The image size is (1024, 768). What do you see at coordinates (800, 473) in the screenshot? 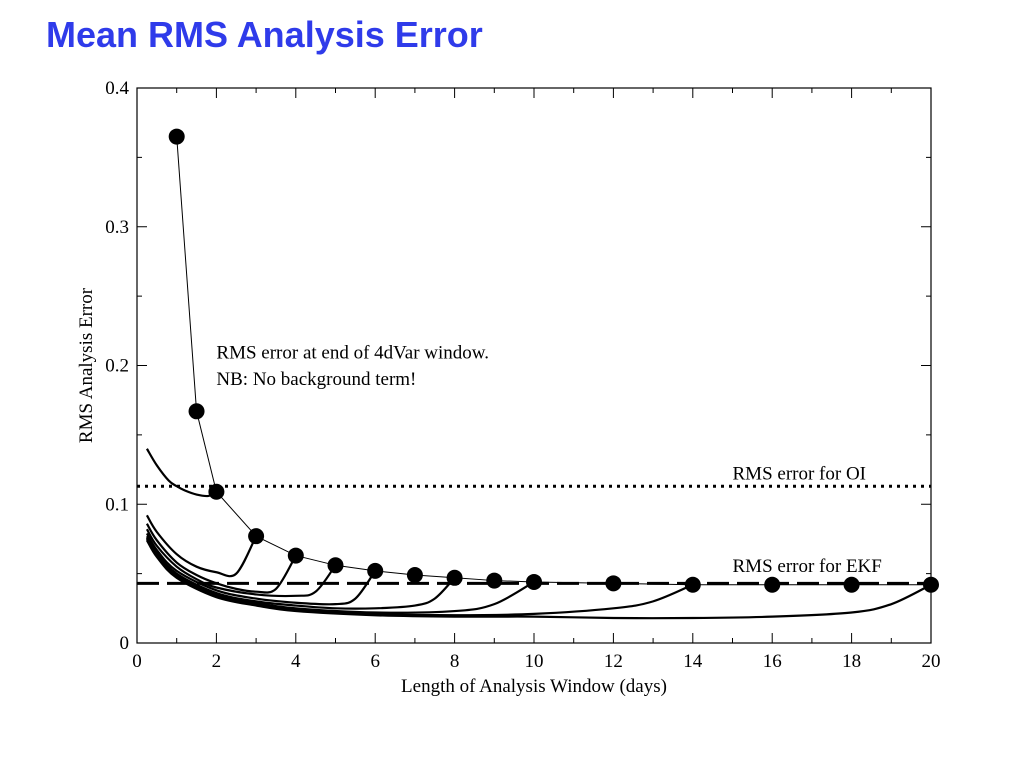
I see `chart-annotation: RMS error for OI` at bounding box center [800, 473].